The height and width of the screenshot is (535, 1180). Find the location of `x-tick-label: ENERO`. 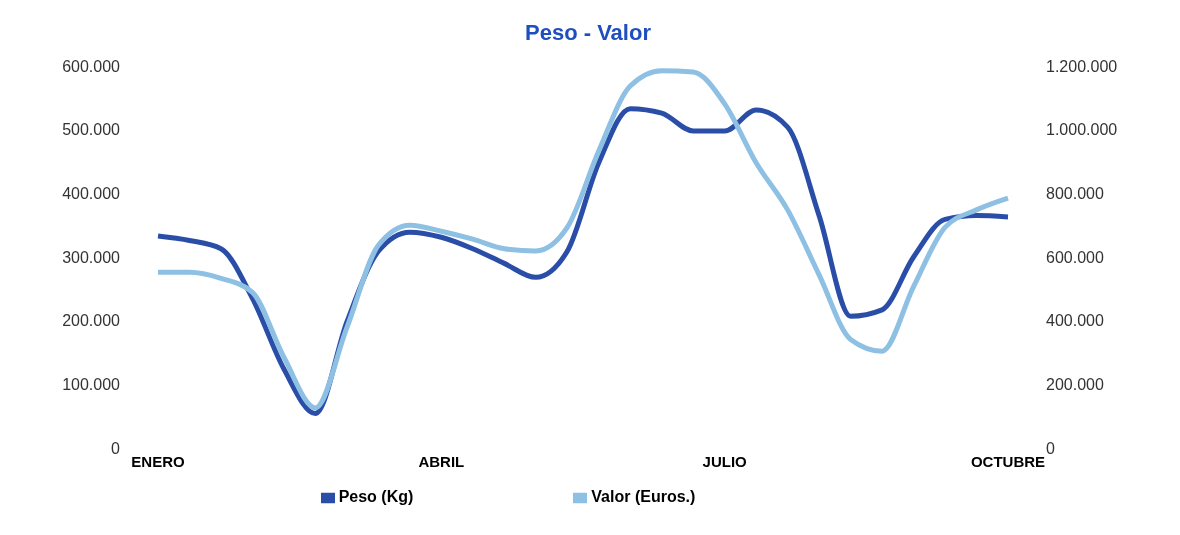

x-tick-label: ENERO is located at coordinates (158, 461).